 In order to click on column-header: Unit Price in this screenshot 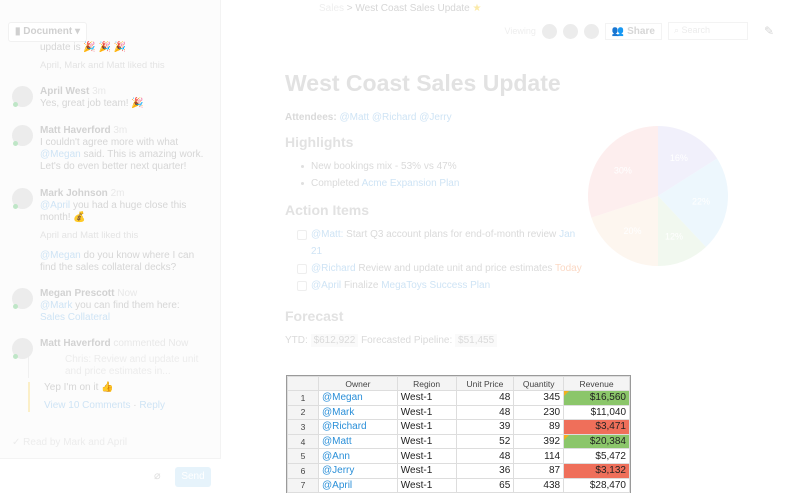, I will do `click(485, 383)`.